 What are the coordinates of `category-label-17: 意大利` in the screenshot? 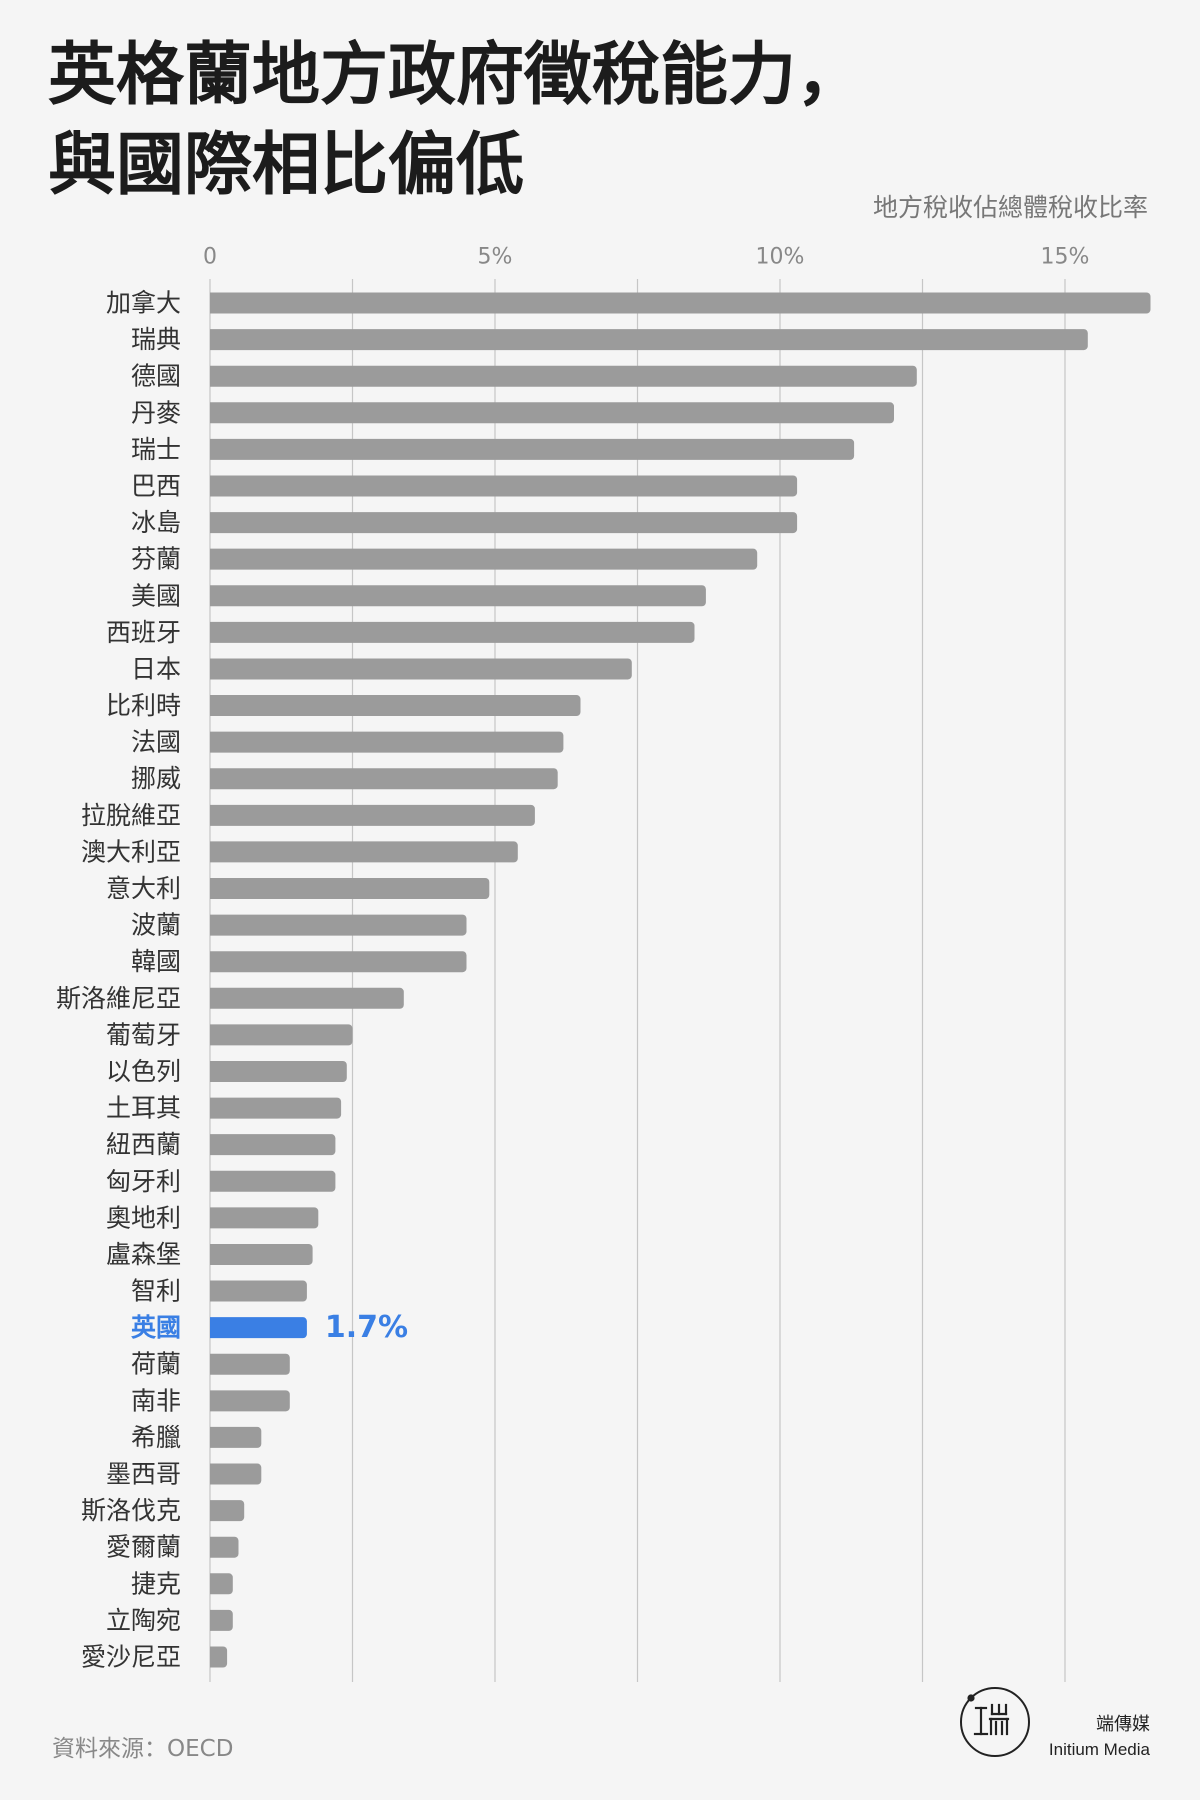 It's located at (143, 888).